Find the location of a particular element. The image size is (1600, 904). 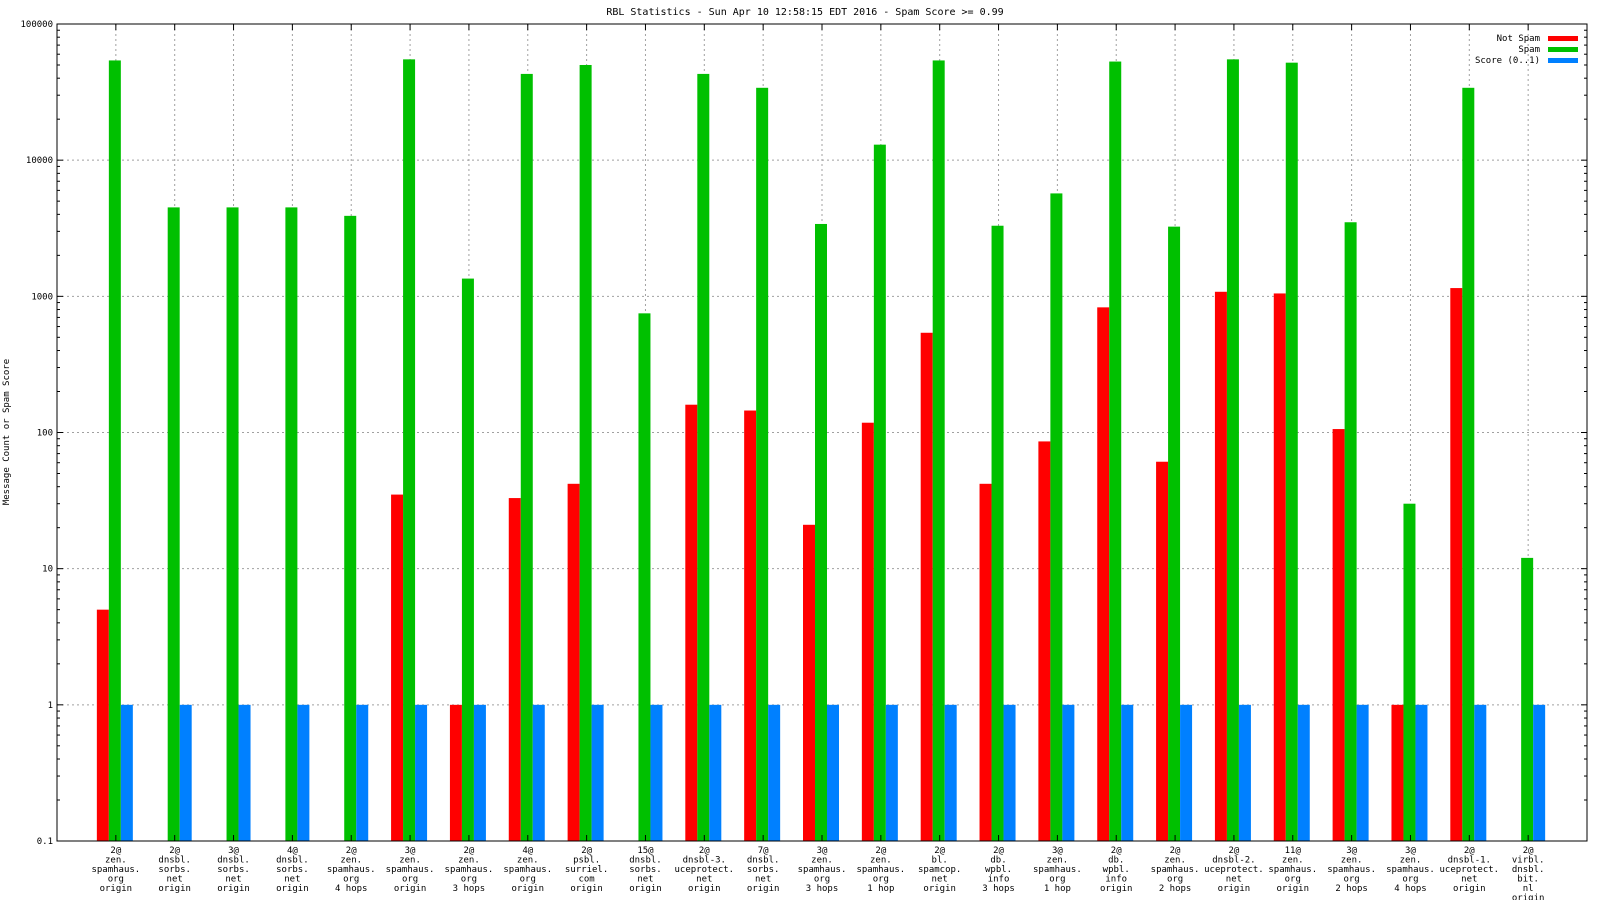

x-category-label: com is located at coordinates (586, 880).